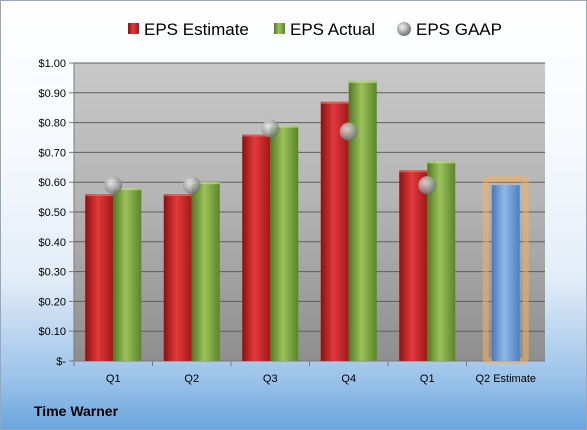 This screenshot has width=587, height=430. I want to click on legend-label-eps-gaap: EPS GAAP, so click(459, 29).